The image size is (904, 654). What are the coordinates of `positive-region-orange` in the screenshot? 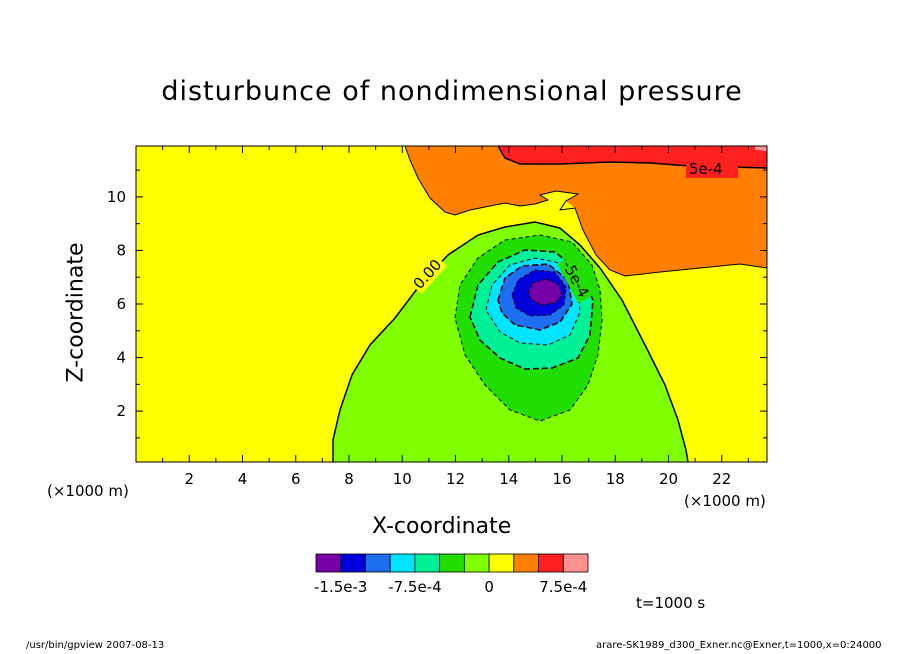 It's located at (586, 211).